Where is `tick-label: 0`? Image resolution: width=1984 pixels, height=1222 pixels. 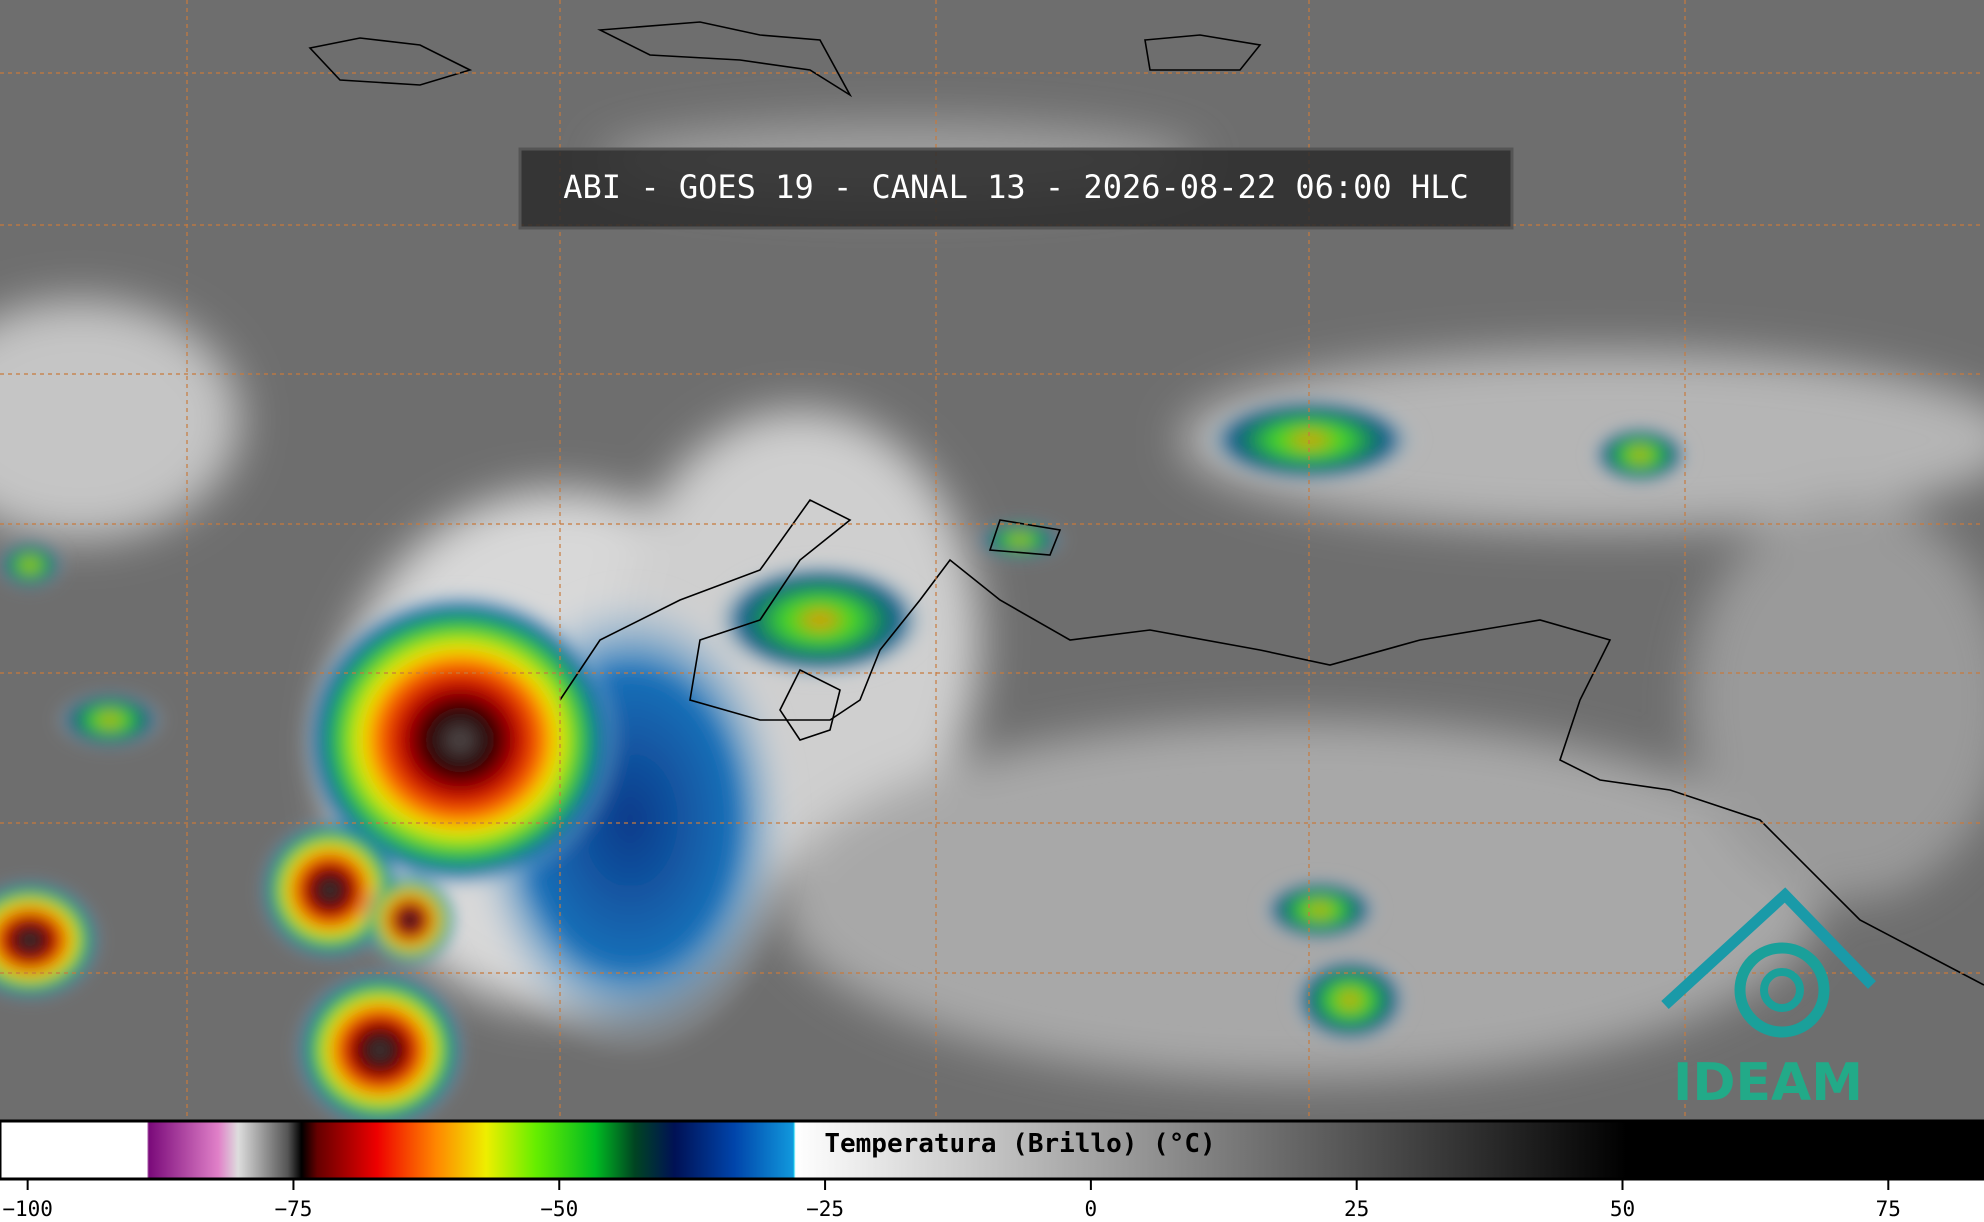
tick-label: 0 is located at coordinates (1091, 1209).